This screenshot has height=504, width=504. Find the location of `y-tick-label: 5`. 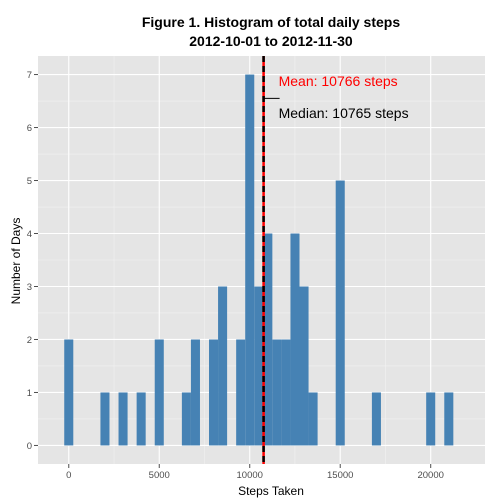

y-tick-label: 5 is located at coordinates (29, 181).